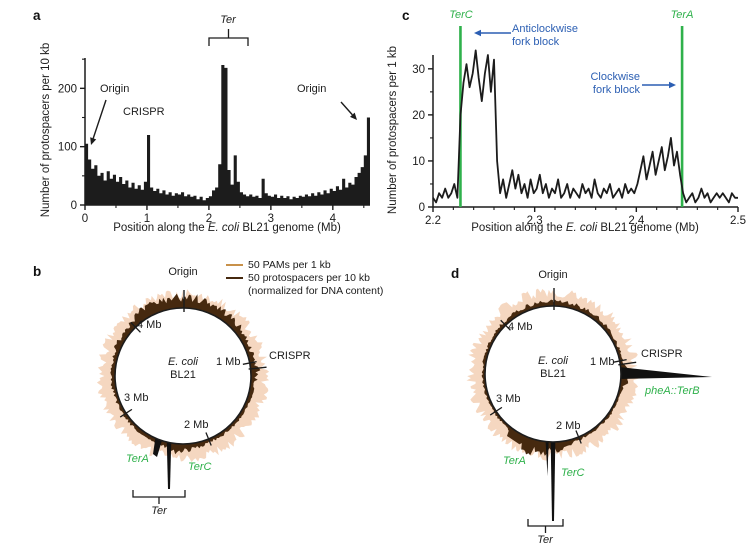 The image size is (750, 557). Describe the element at coordinates (67, 148) in the screenshot. I see `y-tick-label: 100` at that location.